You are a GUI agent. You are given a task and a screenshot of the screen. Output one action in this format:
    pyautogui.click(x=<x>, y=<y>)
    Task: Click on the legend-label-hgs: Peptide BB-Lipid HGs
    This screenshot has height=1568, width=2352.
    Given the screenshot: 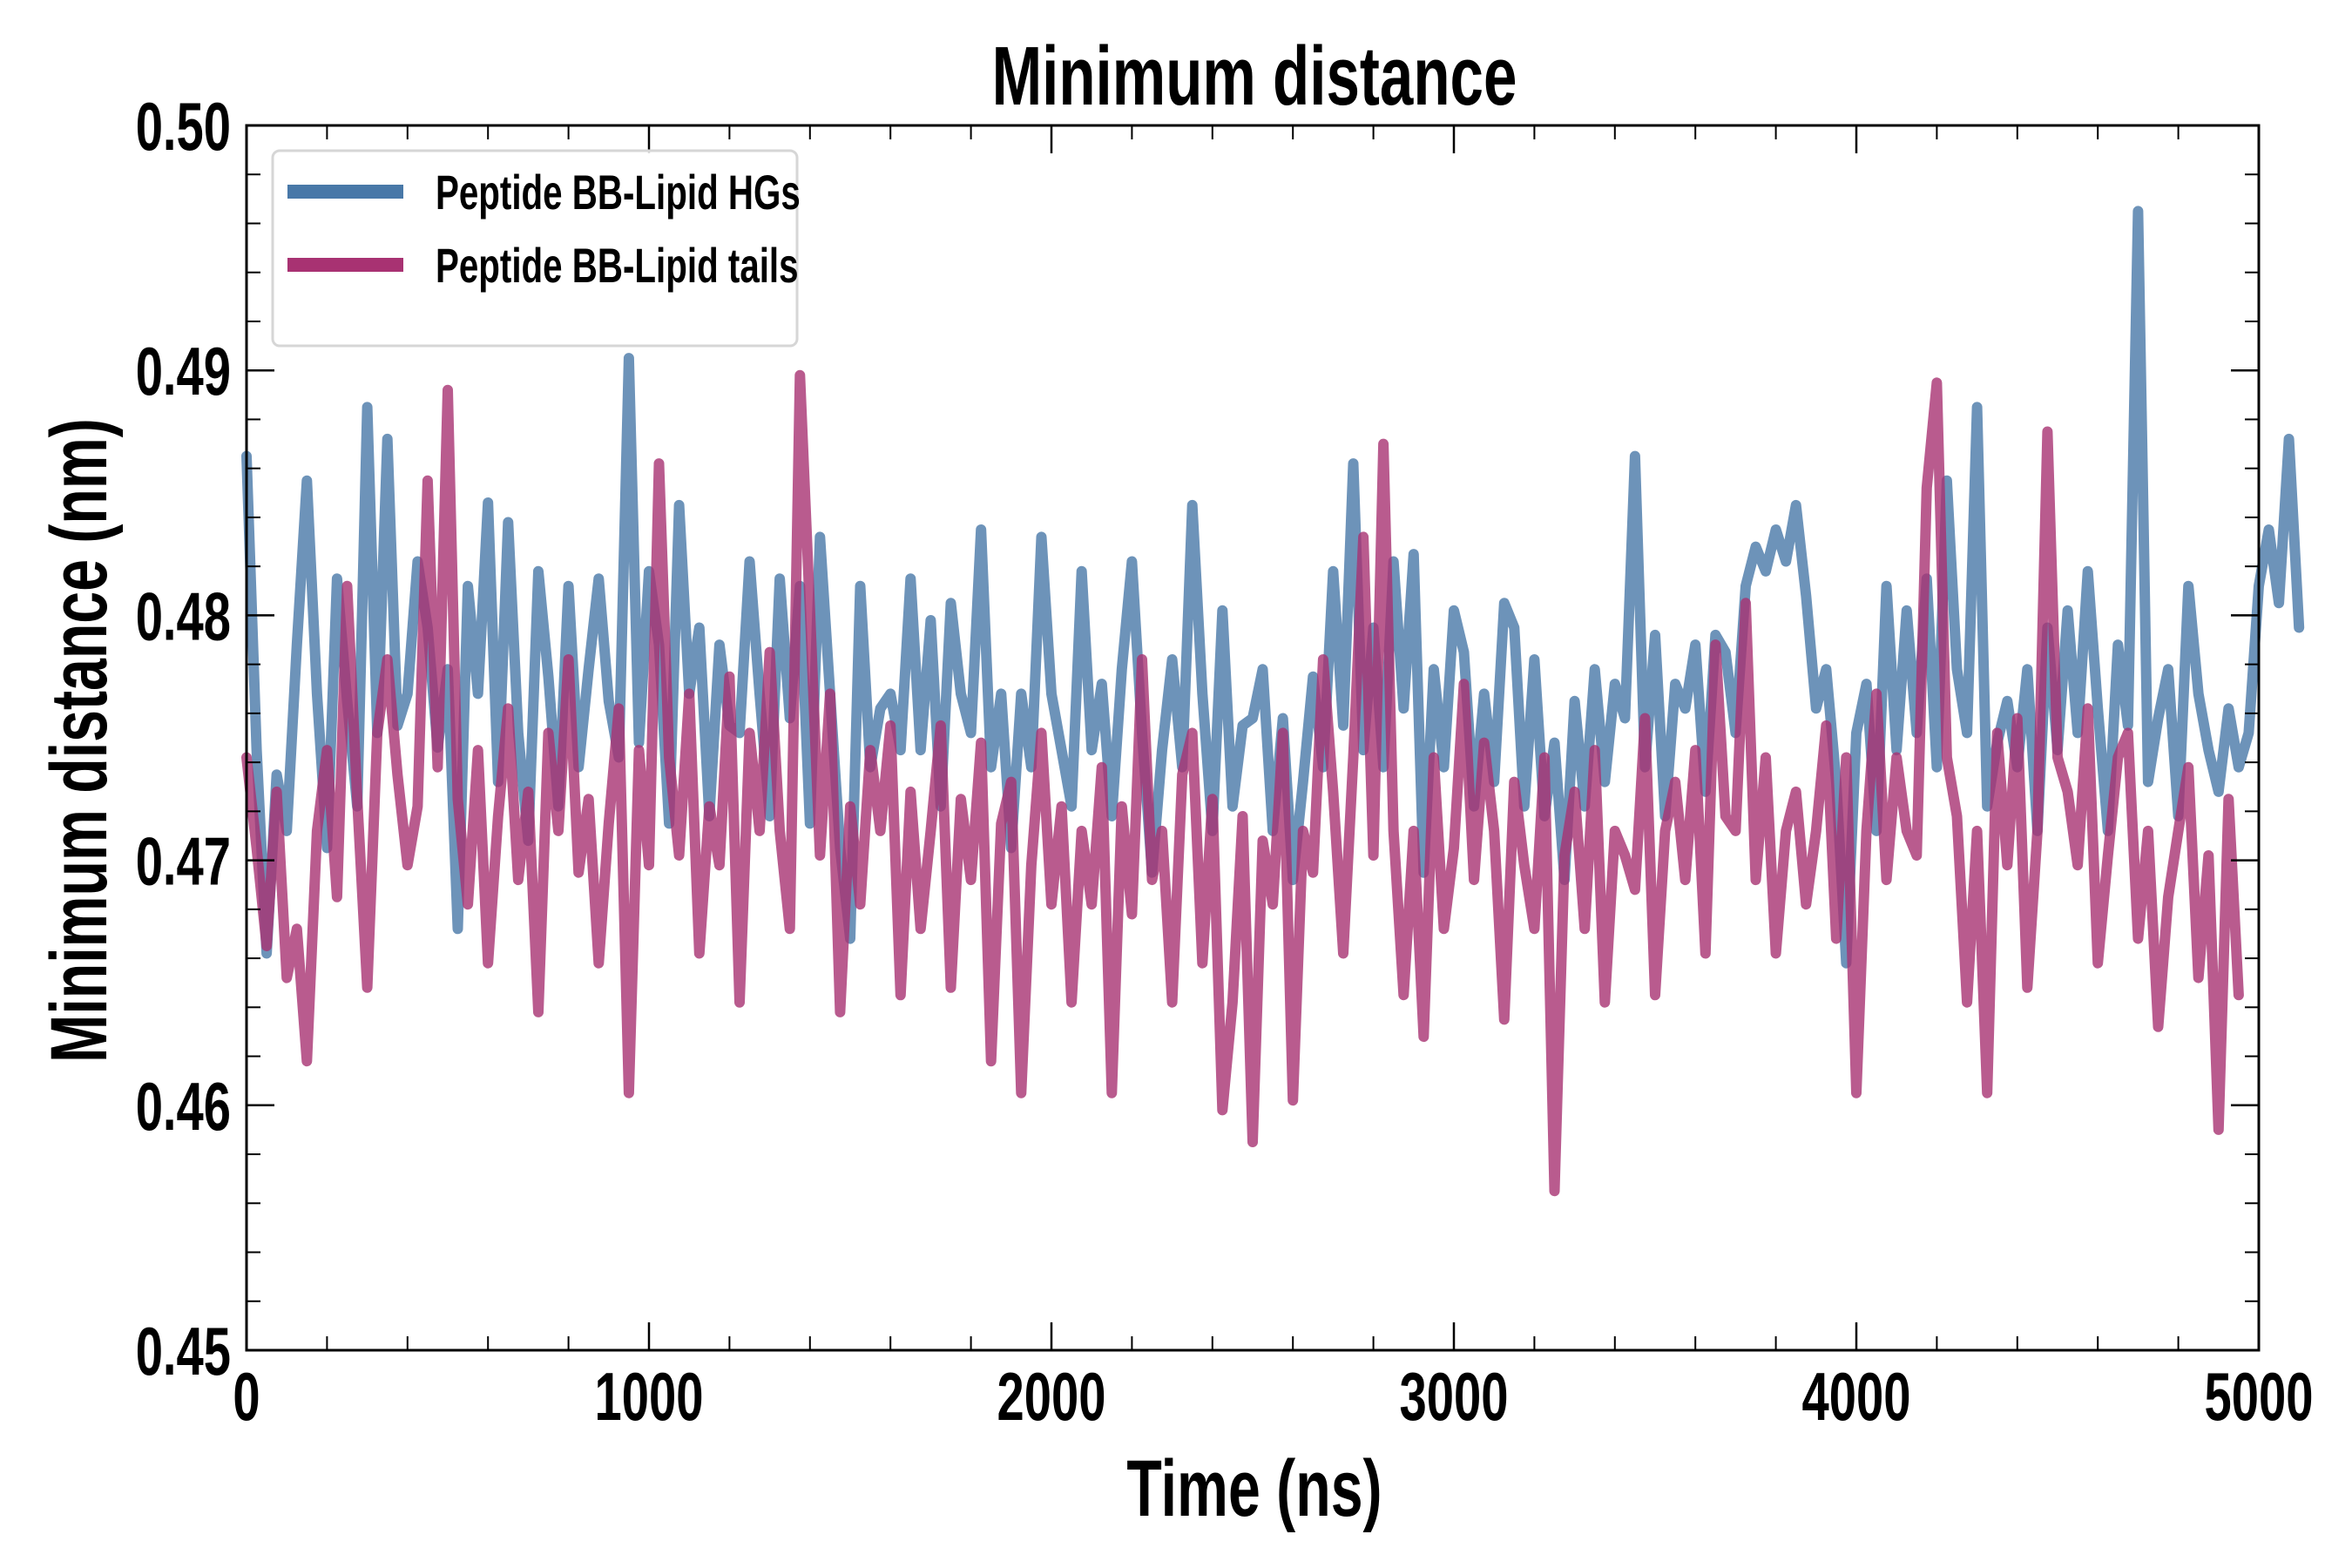 What is the action you would take?
    pyautogui.click(x=618, y=193)
    